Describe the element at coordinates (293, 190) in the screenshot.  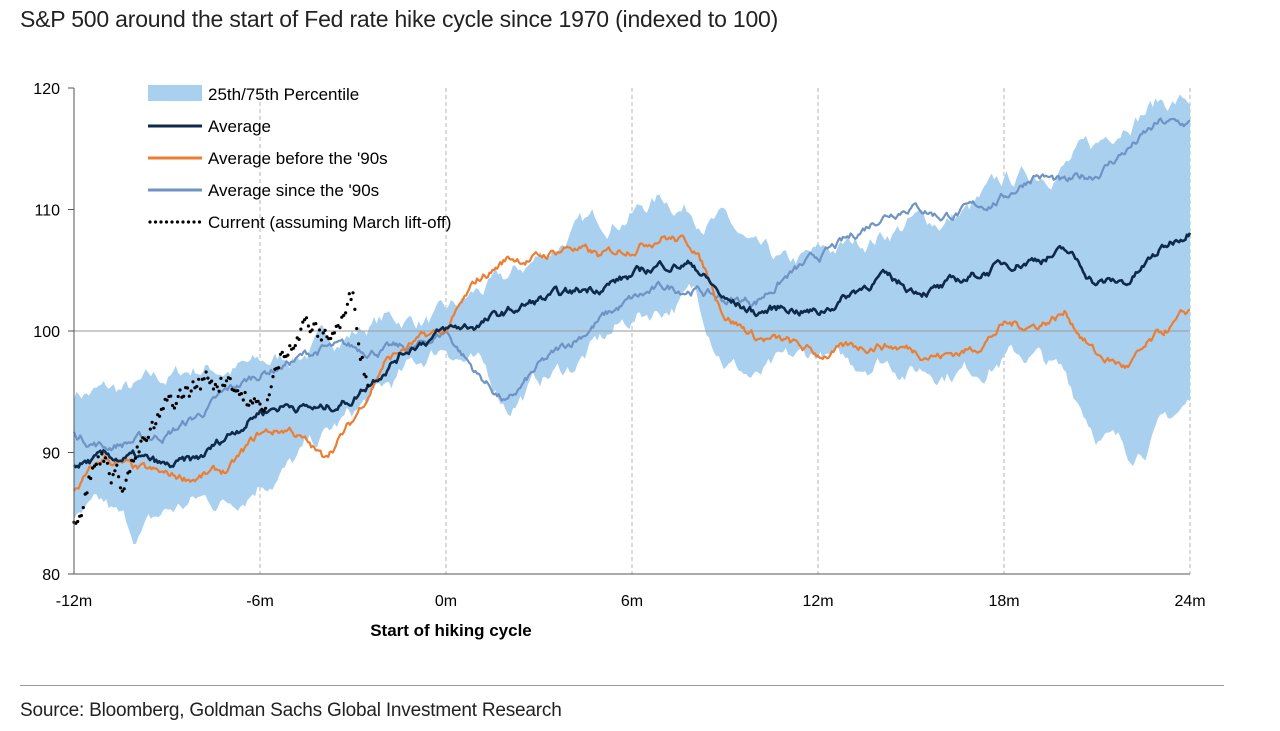
I see `legend-label: Average since the '90s` at that location.